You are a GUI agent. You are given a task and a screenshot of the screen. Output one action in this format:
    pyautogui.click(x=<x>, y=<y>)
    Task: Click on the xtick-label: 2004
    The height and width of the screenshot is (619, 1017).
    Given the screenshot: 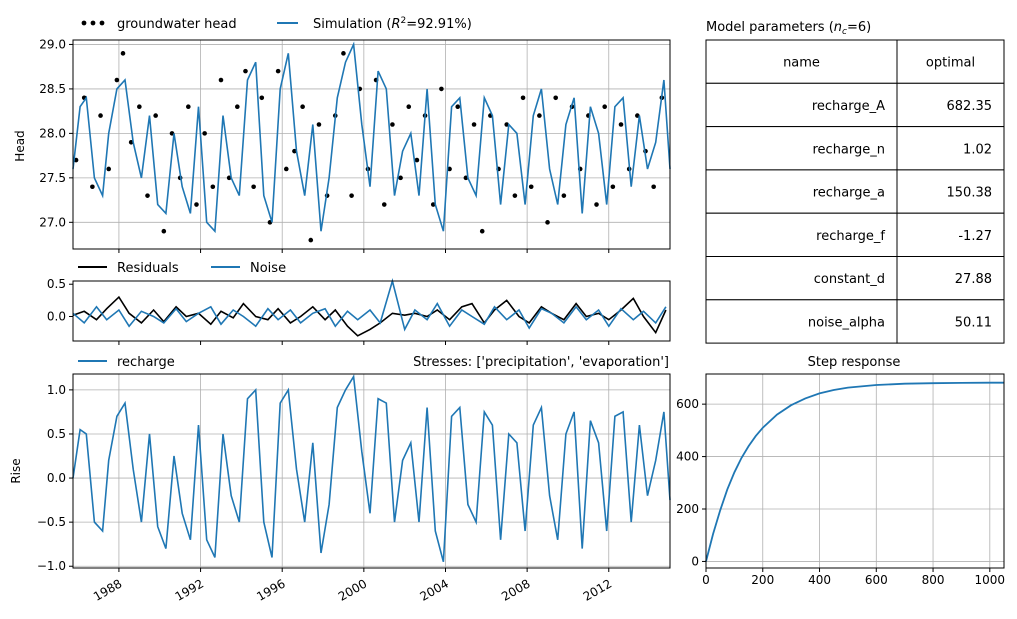 What is the action you would take?
    pyautogui.click(x=434, y=589)
    